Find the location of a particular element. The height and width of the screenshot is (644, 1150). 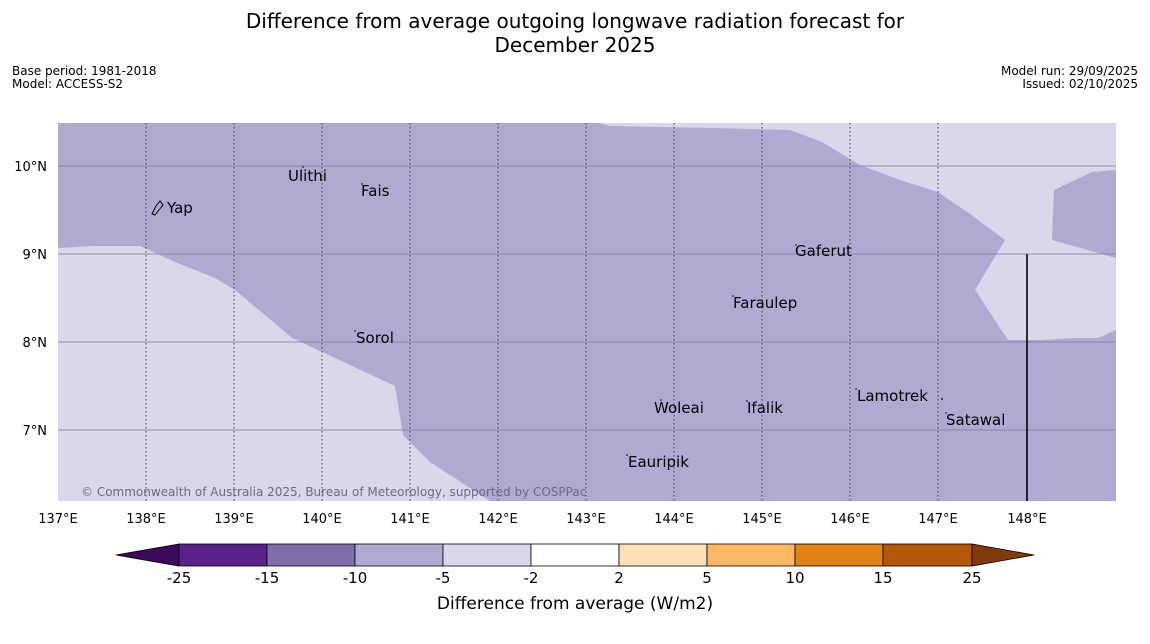

colorbar-label-neg2: -2 is located at coordinates (531, 578).